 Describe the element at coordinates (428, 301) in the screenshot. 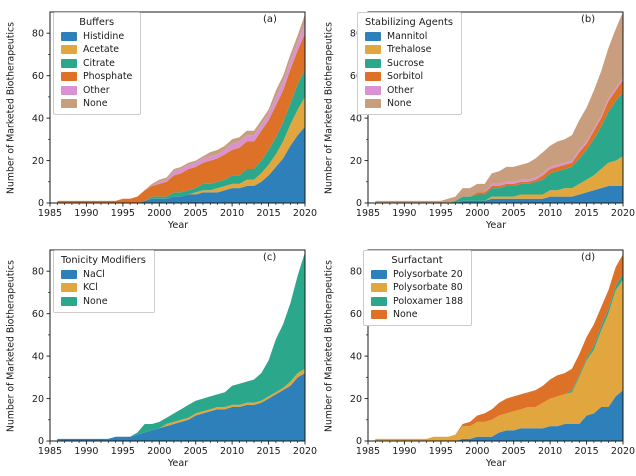

I see `legend-label: Poloxamer 188` at that location.